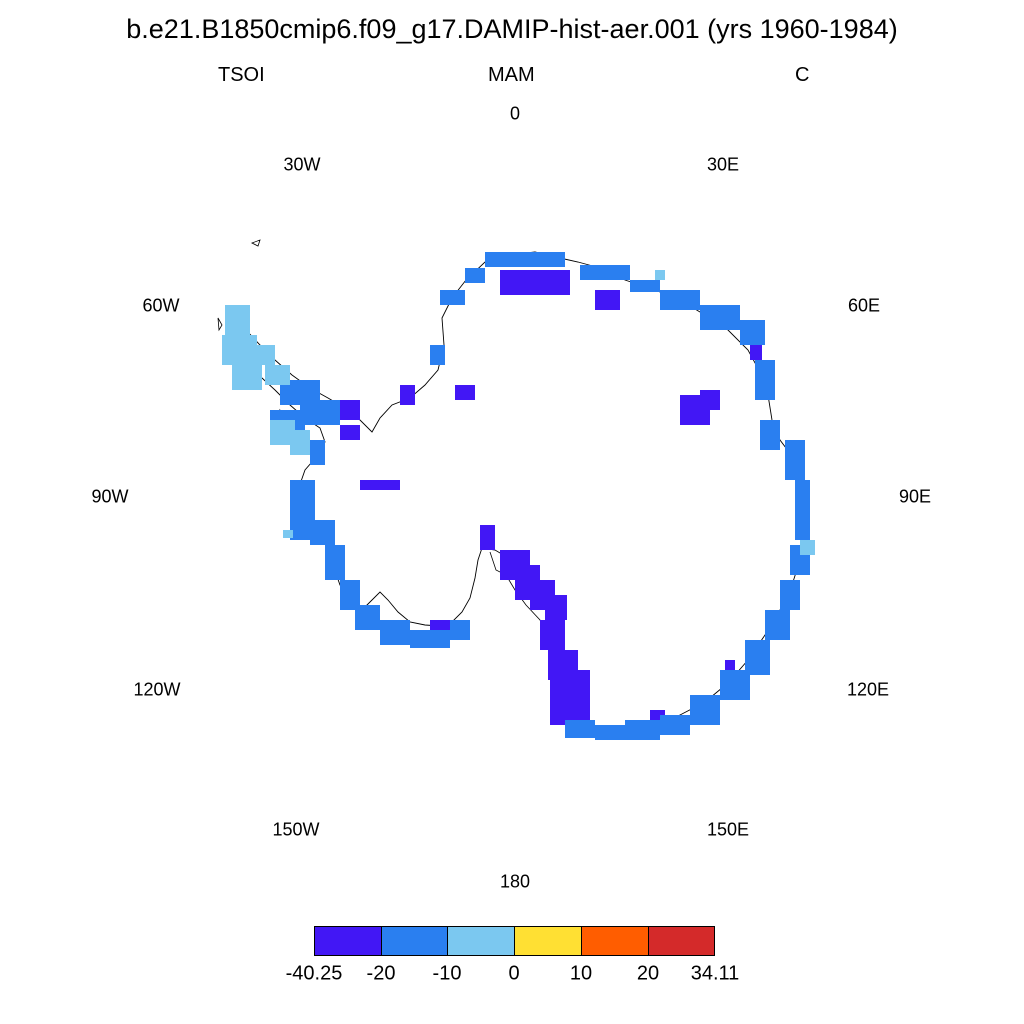  Describe the element at coordinates (581, 973) in the screenshot. I see `legend-label-5: 10` at that location.